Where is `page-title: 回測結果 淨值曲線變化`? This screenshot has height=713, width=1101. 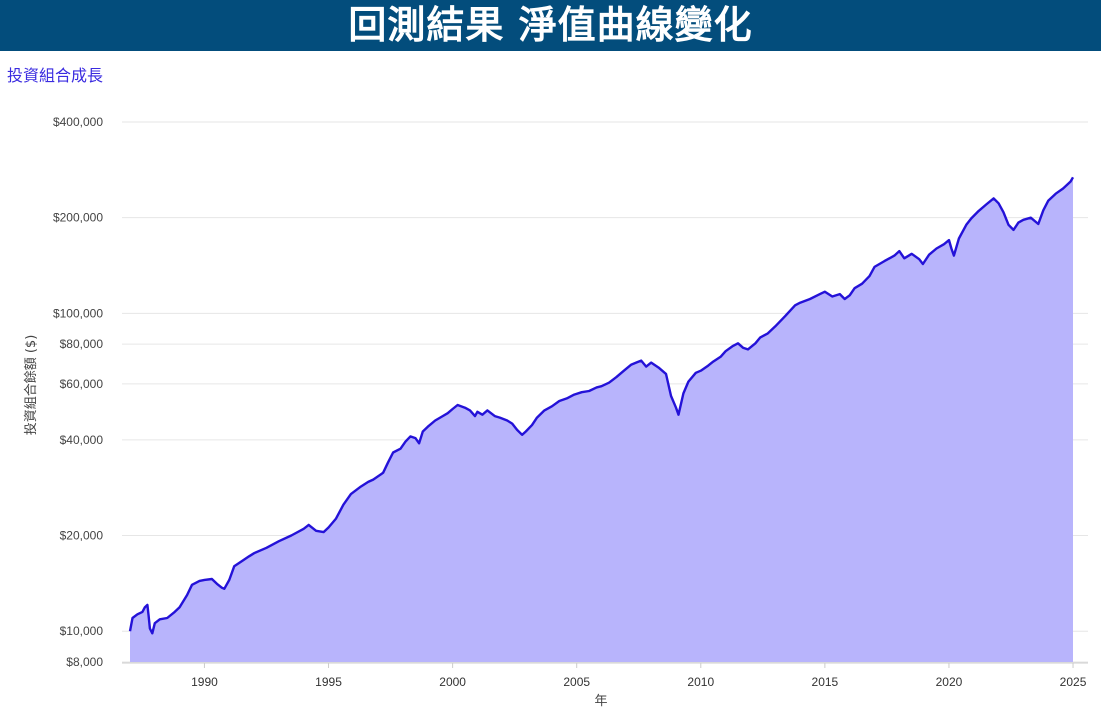
page-title: 回測結果 淨值曲線變化 is located at coordinates (550, 25).